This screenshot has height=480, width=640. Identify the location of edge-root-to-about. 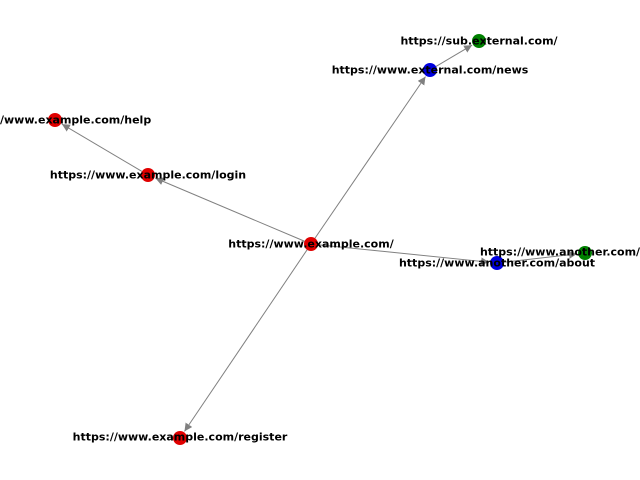
(403, 255).